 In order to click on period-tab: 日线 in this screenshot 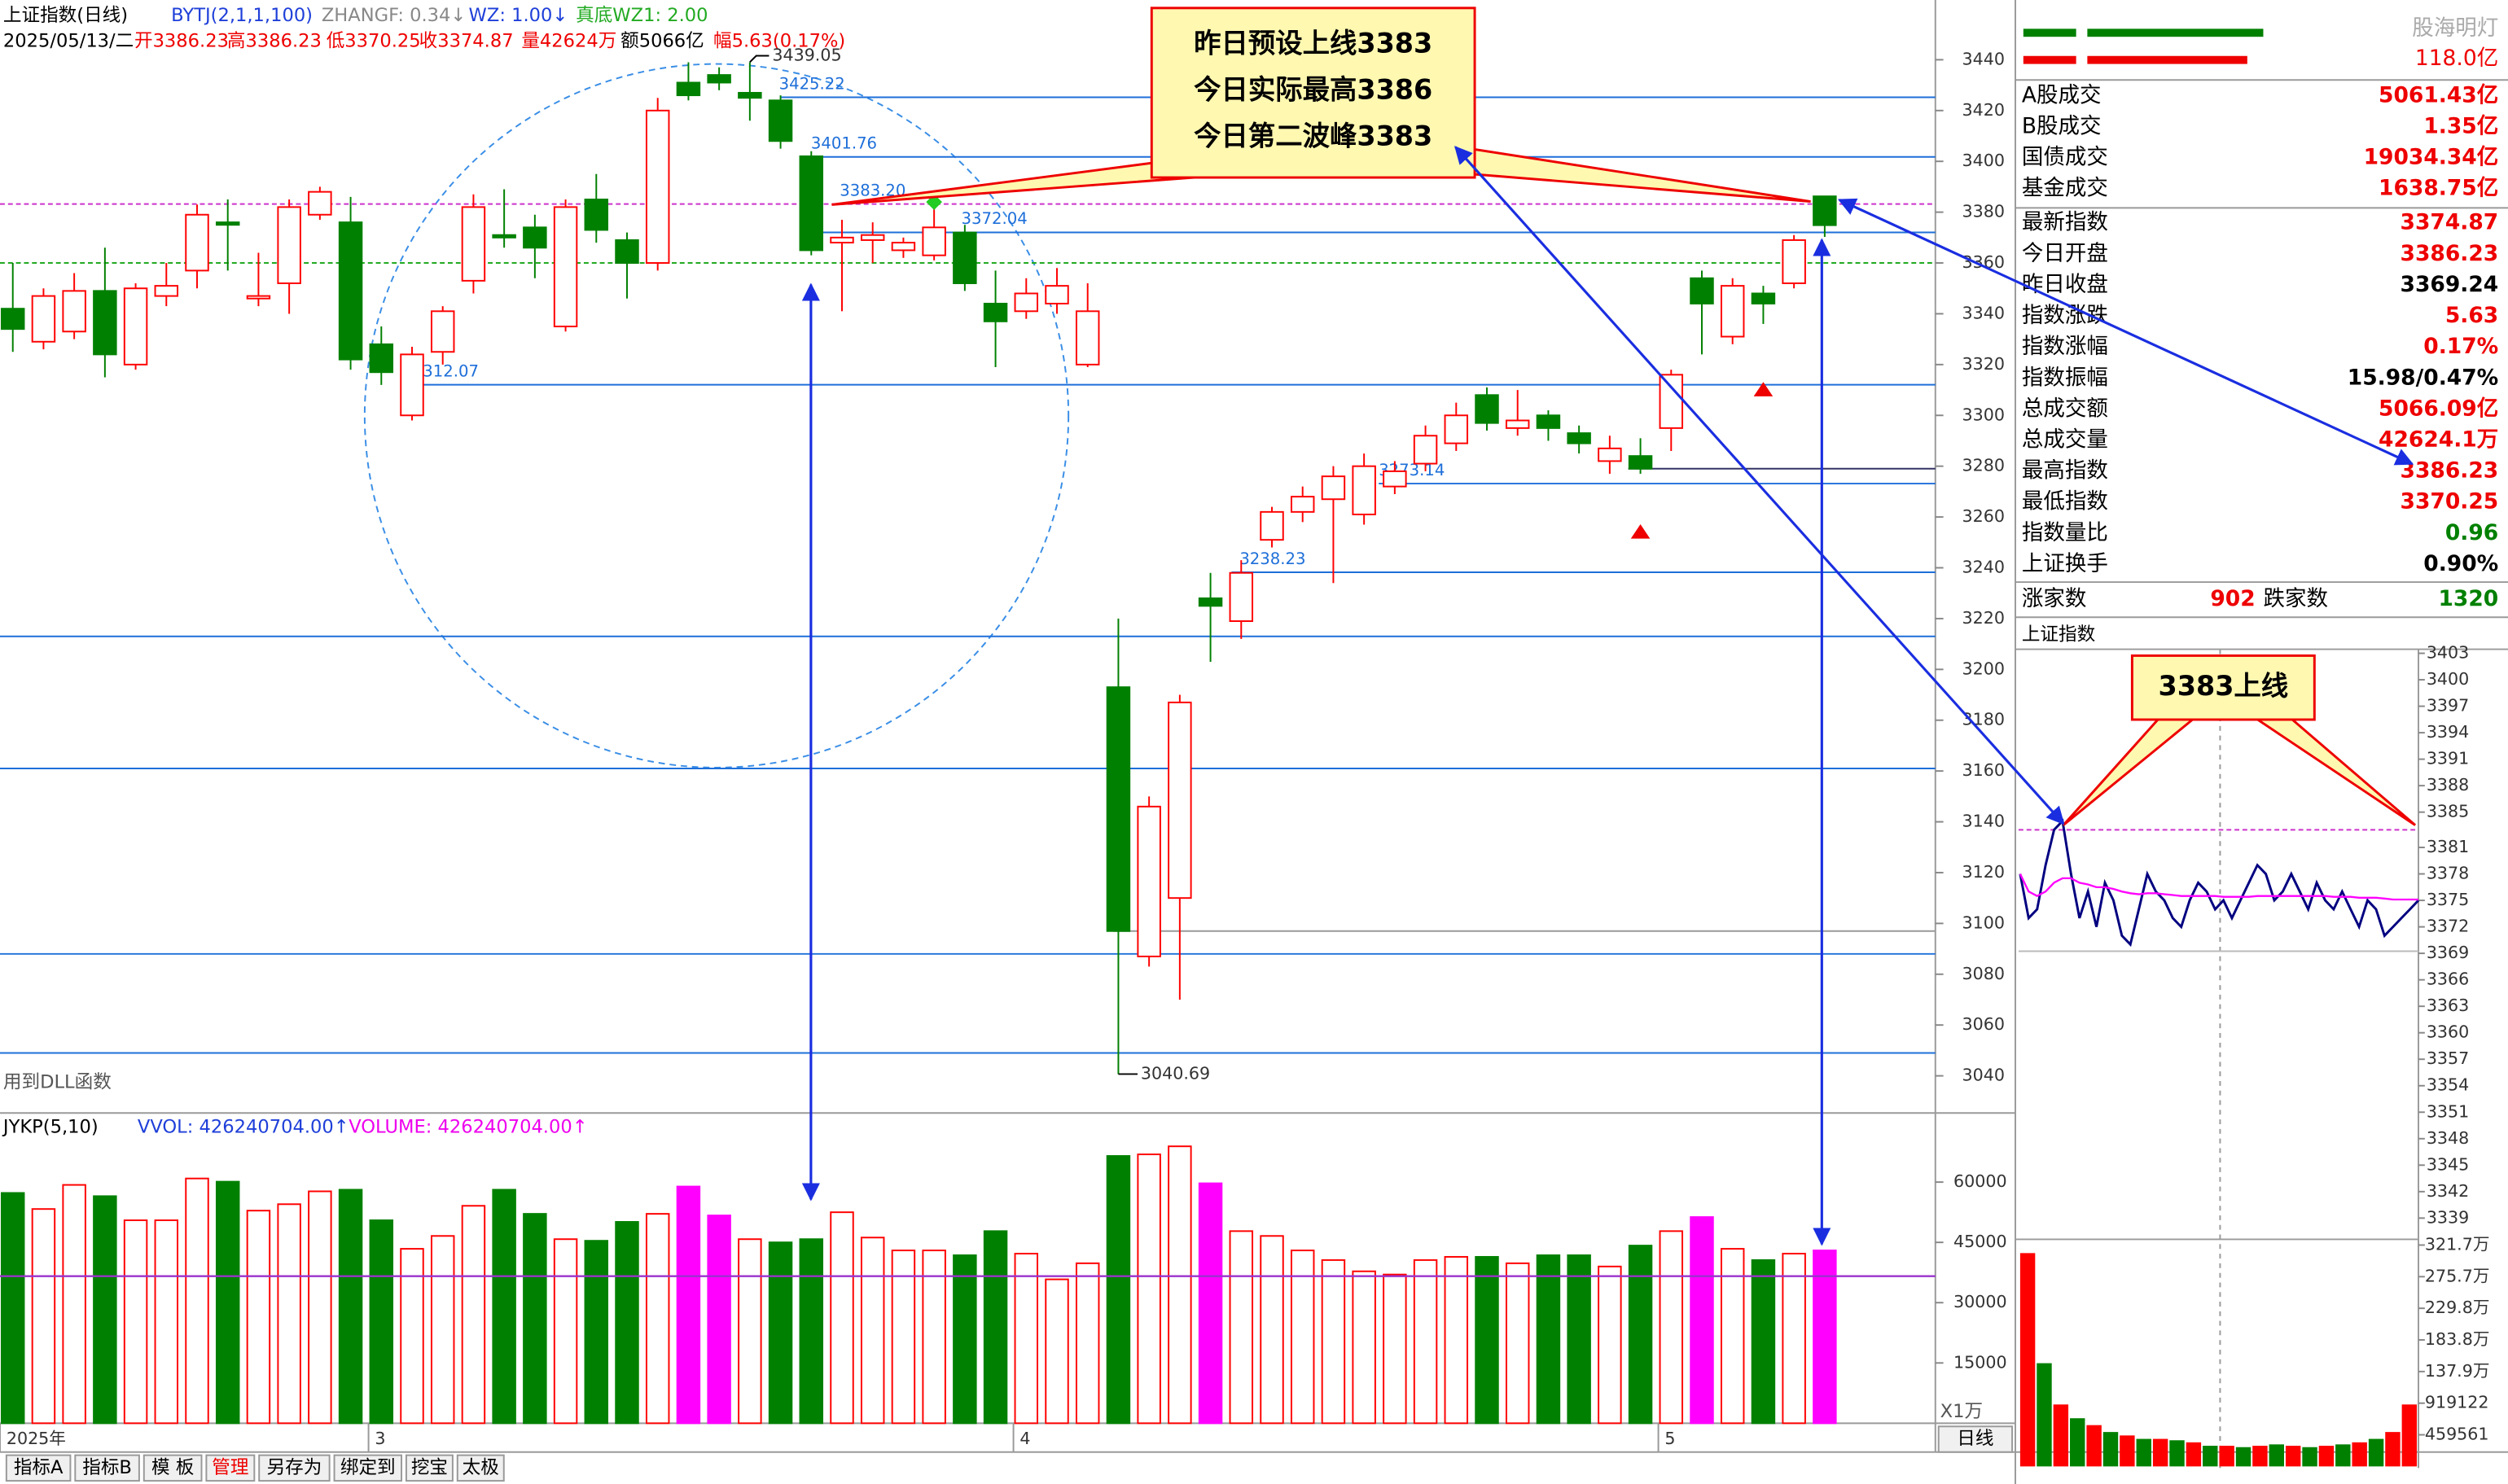, I will do `click(1975, 1439)`.